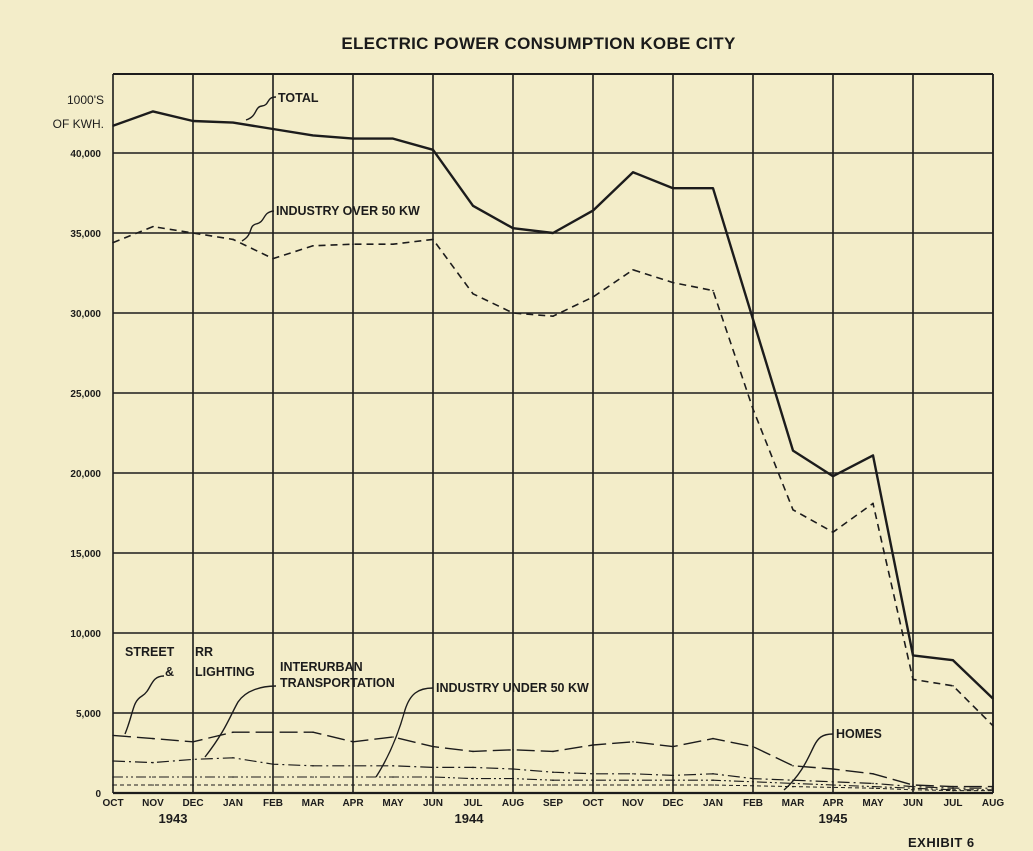  I want to click on x-tick-label: DEC, so click(672, 803).